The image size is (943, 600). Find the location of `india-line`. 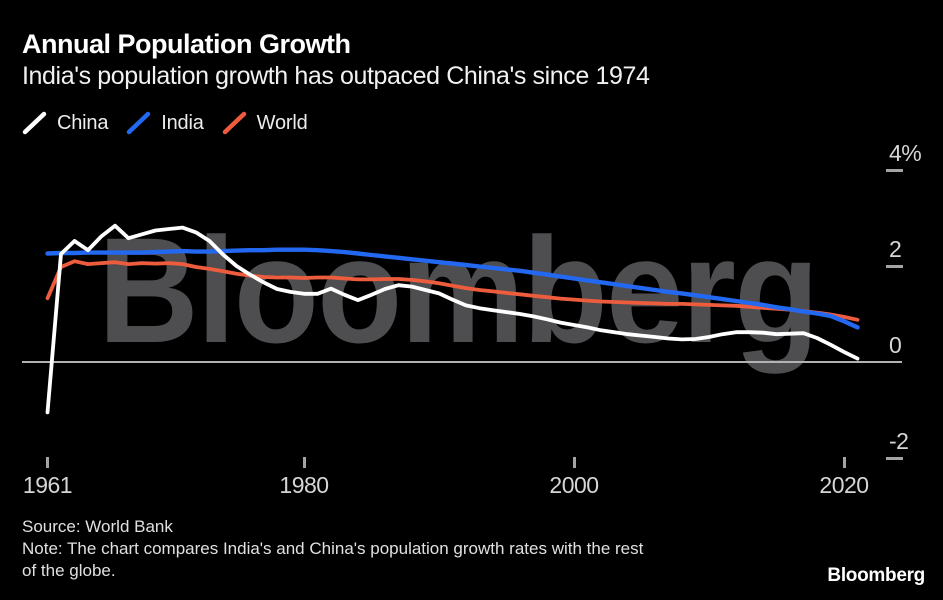

india-line is located at coordinates (452, 288).